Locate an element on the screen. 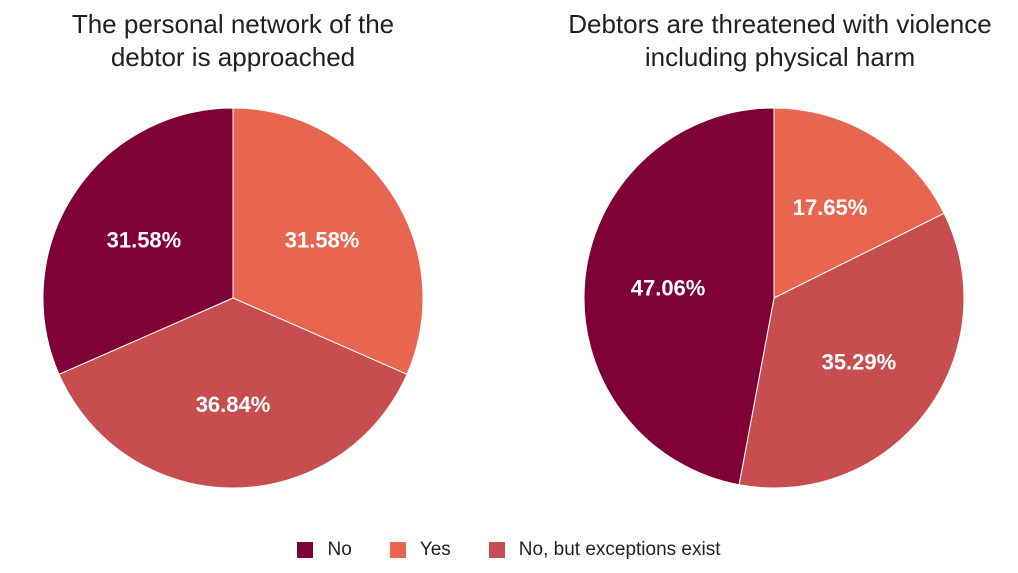  pie-slice-1-yes is located at coordinates (859, 203).